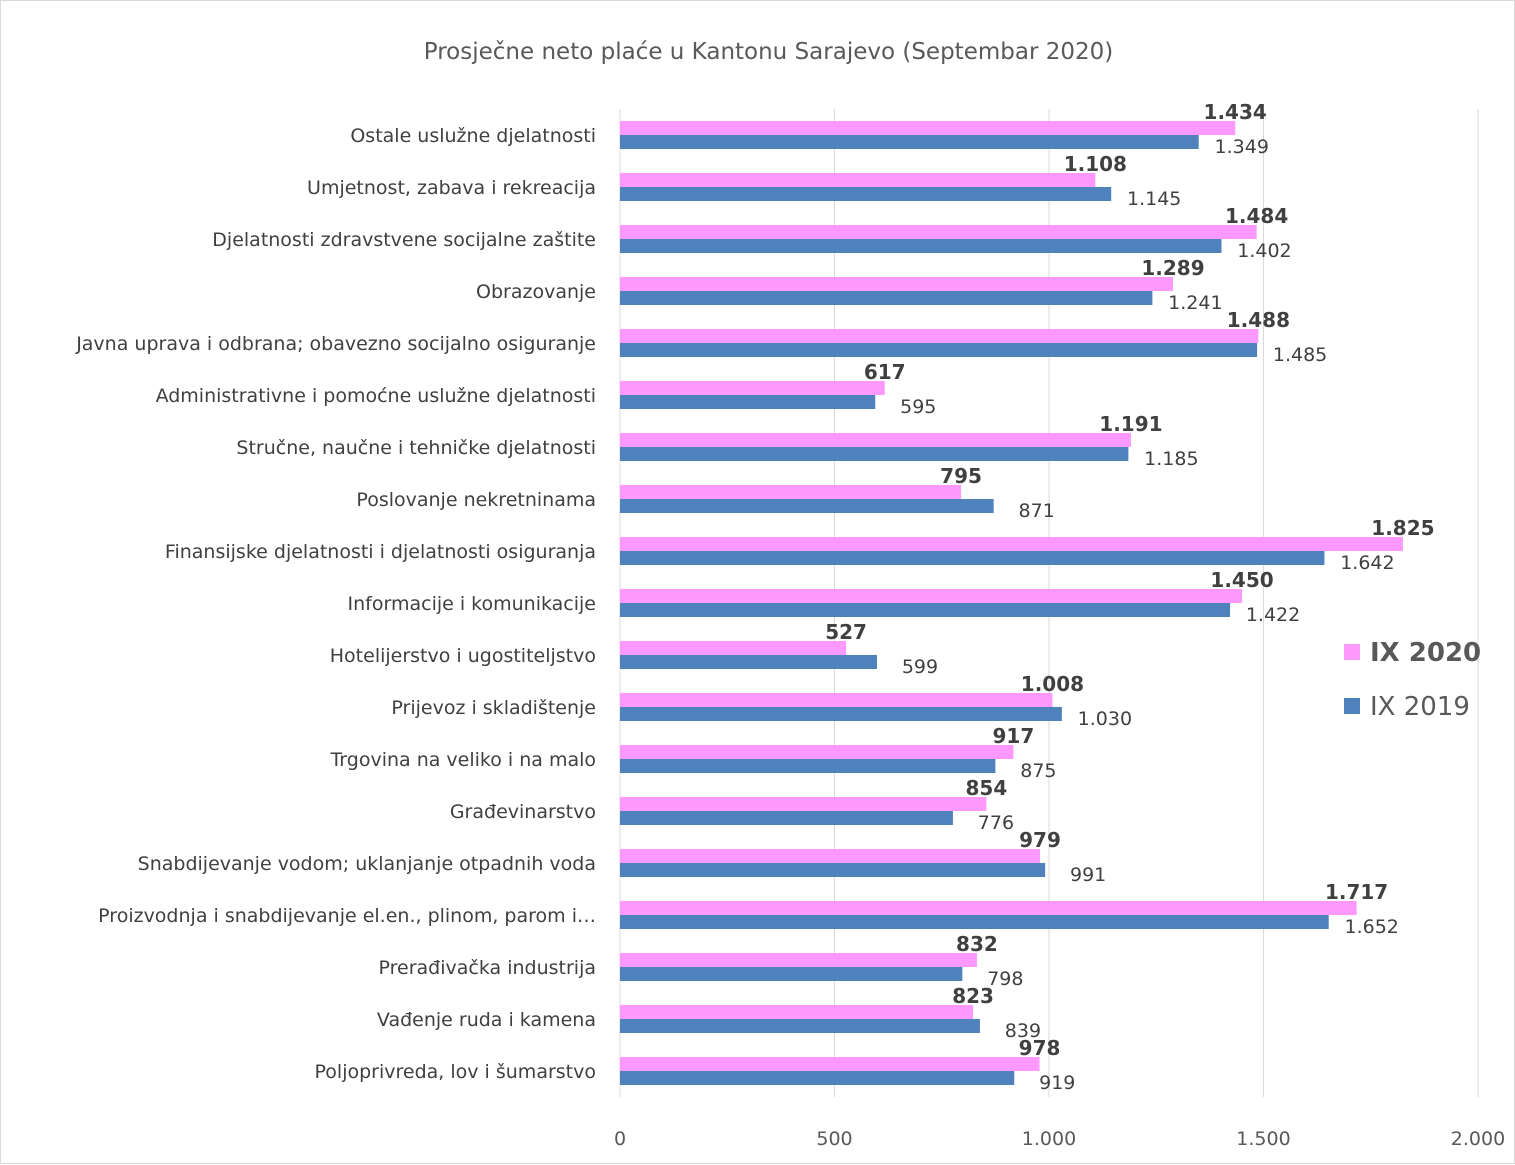  What do you see at coordinates (1241, 580) in the screenshot?
I see `data-label-ix-2020: 1.450` at bounding box center [1241, 580].